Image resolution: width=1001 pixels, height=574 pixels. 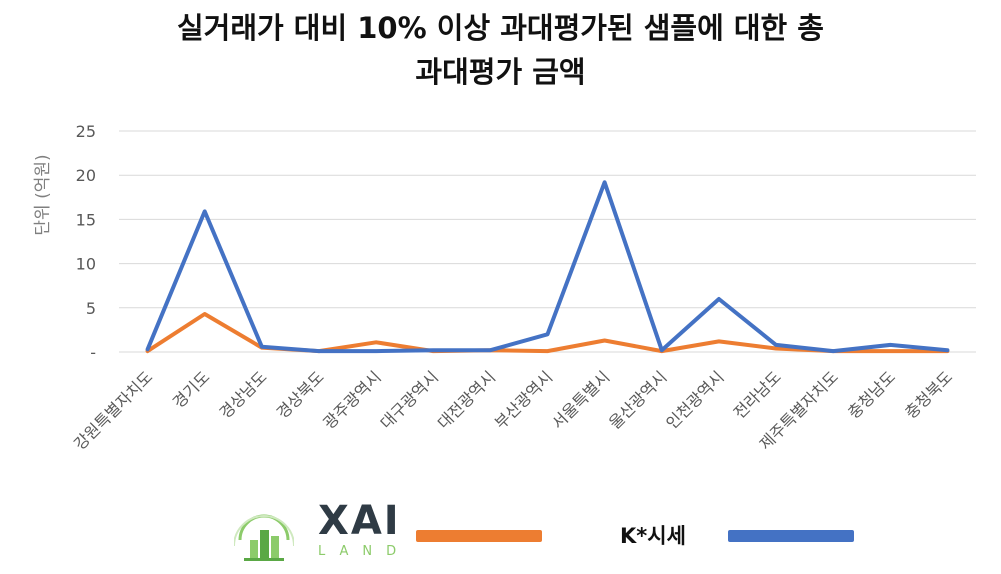 What do you see at coordinates (500, 28) in the screenshot?
I see `chart-title-line-1: 실거래가 대비 10% 이상 과대평가된 샘플에 대한 총` at bounding box center [500, 28].